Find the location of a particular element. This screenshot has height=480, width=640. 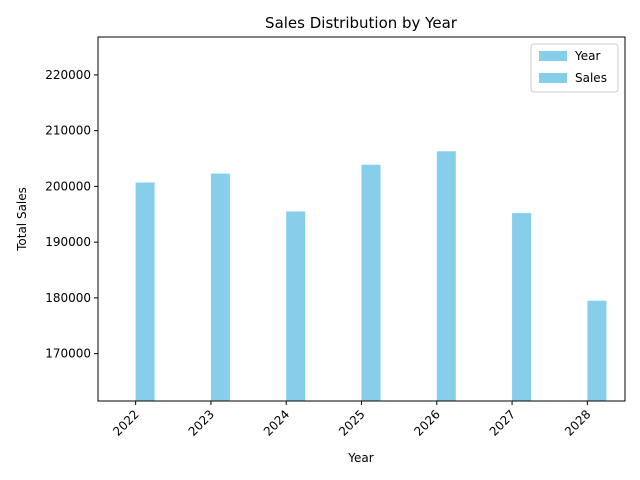

legend-swatch-sales is located at coordinates (553, 78).